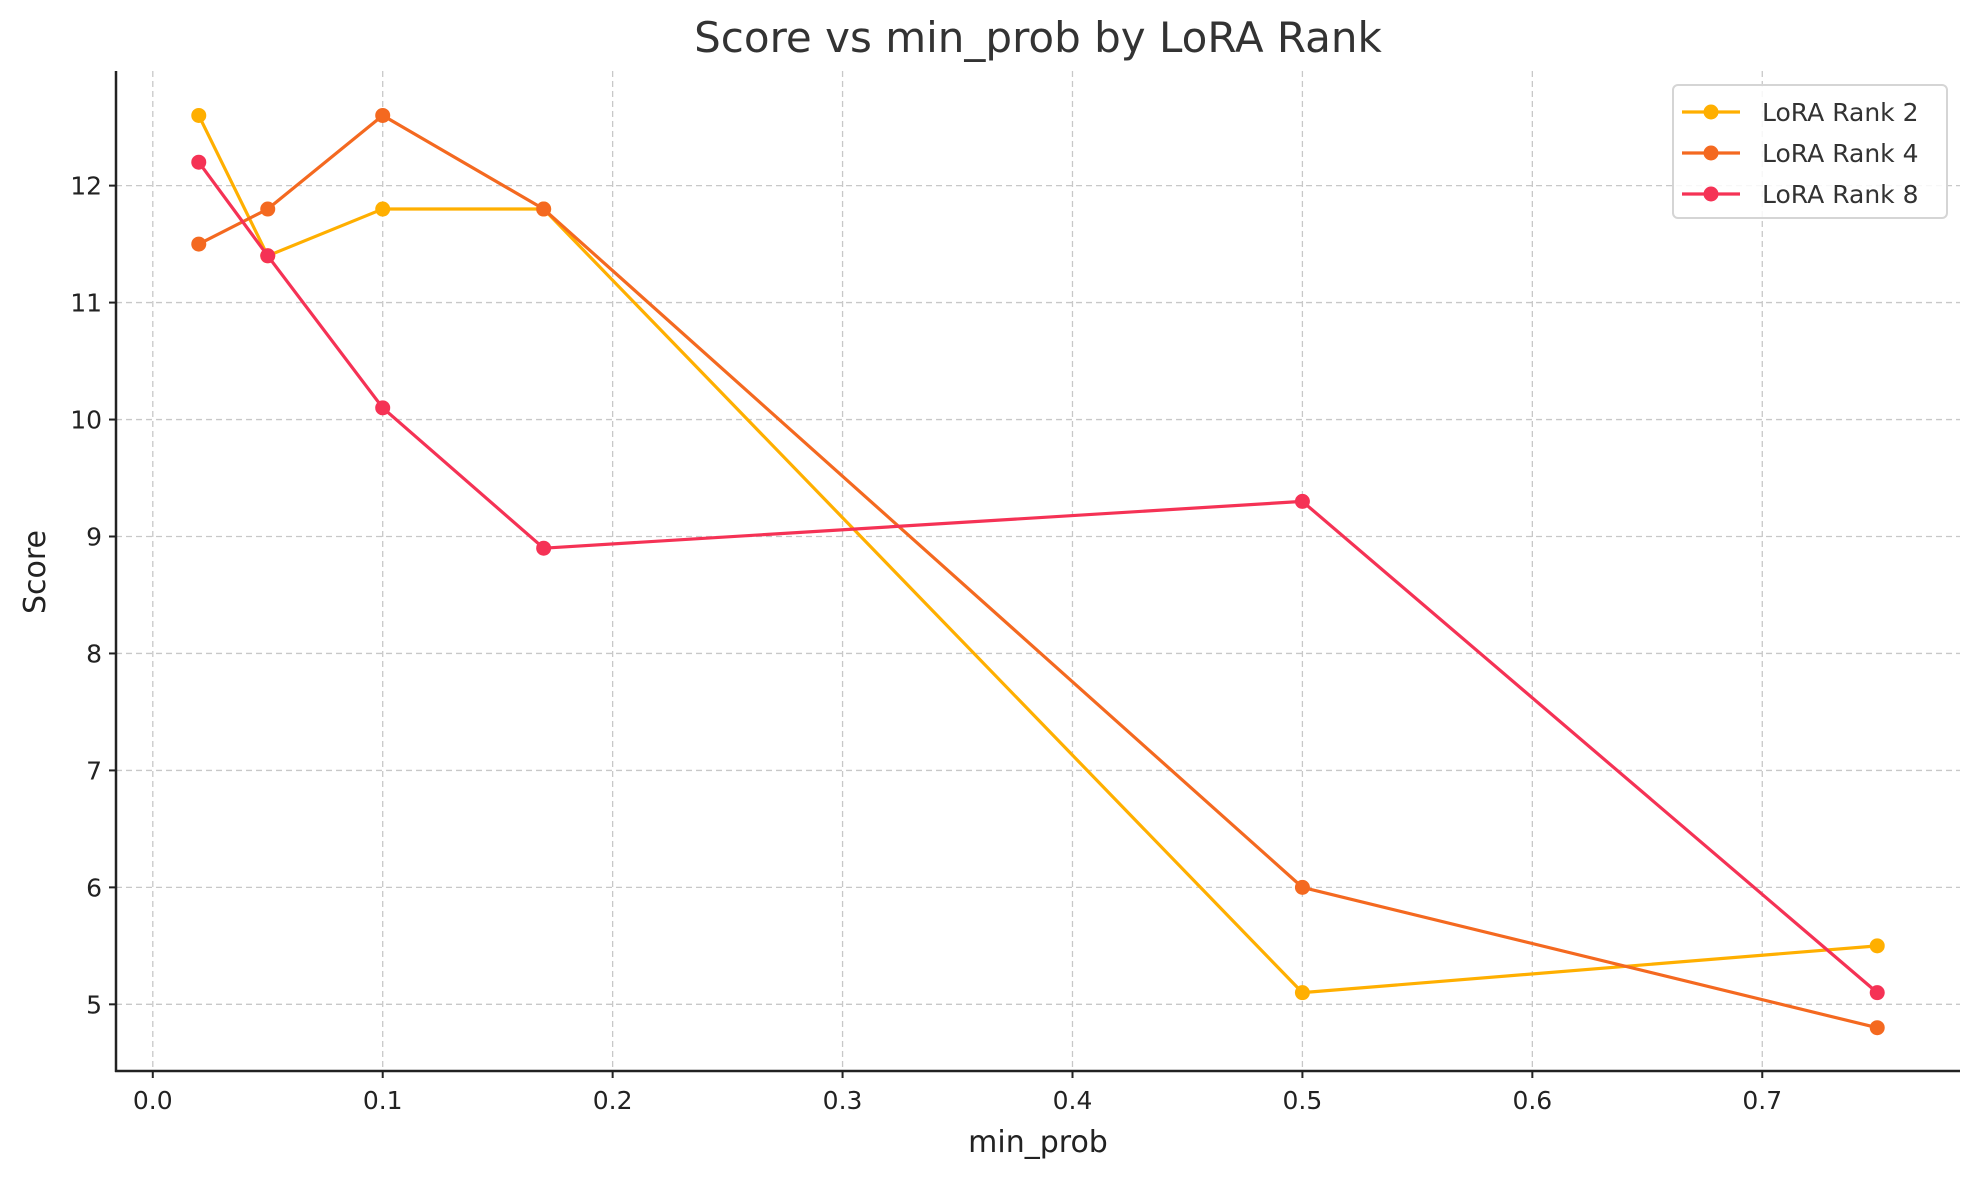 The image size is (1979, 1180). Describe the element at coordinates (94, 653) in the screenshot. I see `y-tick-label: 8` at that location.